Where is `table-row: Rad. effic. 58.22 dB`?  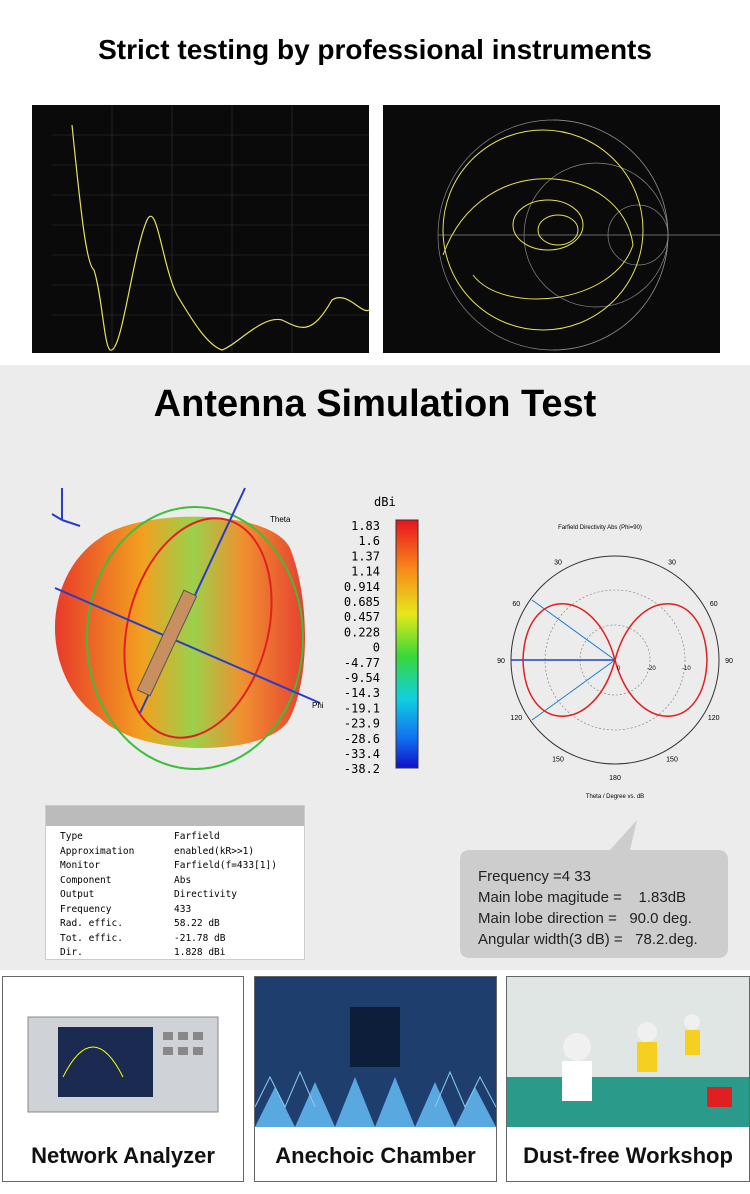 table-row: Rad. effic. 58.22 dB is located at coordinates (182, 924).